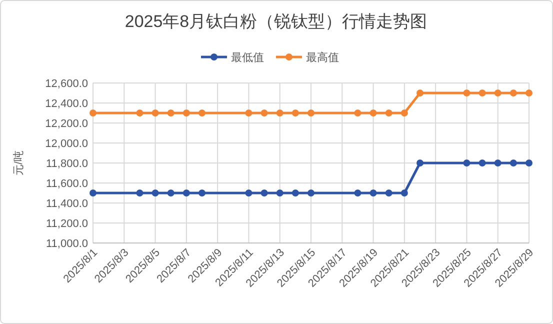 Image resolution: width=553 pixels, height=324 pixels. What do you see at coordinates (276, 21) in the screenshot?
I see `chart-title: 2025年8月钛白粉（锐钛型）行情走势图` at bounding box center [276, 21].